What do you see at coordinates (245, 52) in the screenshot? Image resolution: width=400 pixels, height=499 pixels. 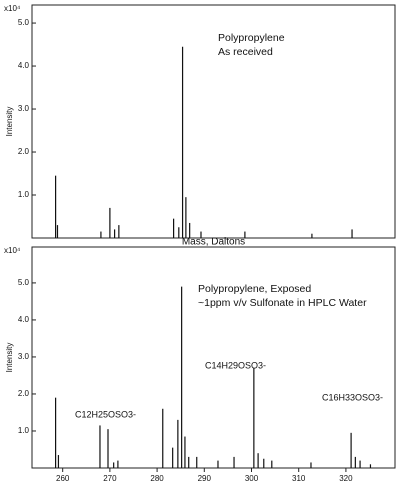 I see `annotation: As received` at bounding box center [245, 52].